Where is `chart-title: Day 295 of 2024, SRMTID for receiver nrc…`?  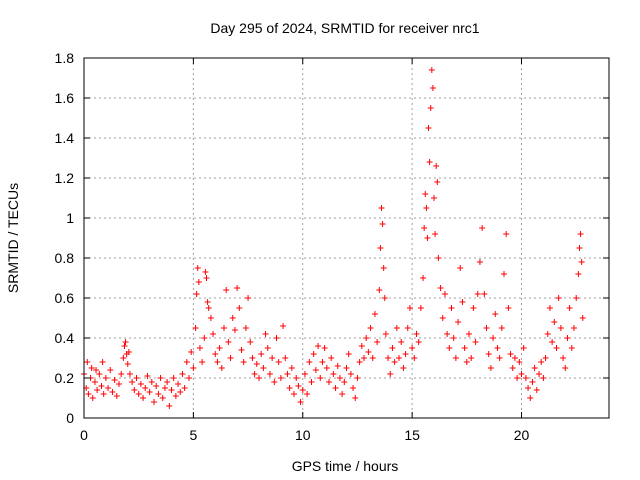 chart-title: Day 295 of 2024, SRMTID for receiver nrc… is located at coordinates (344, 28).